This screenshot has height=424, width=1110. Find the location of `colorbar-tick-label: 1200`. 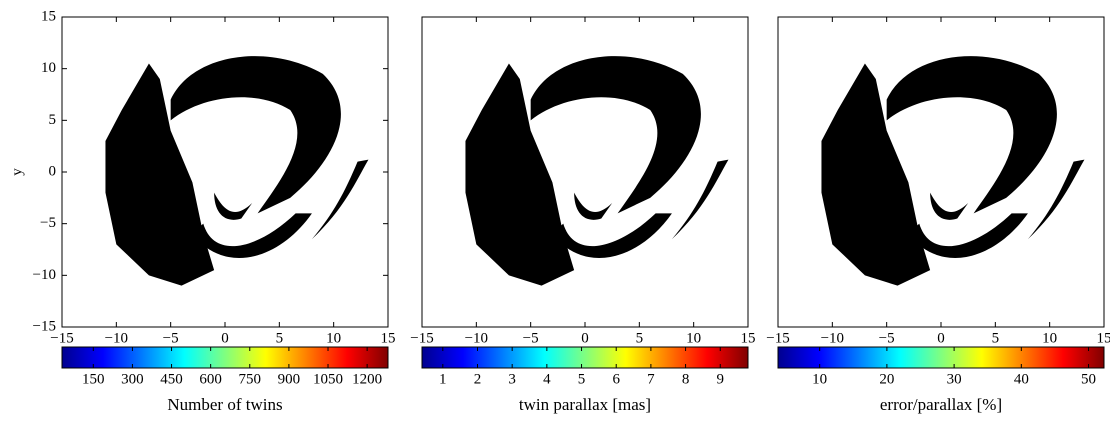

colorbar-tick-label: 1200 is located at coordinates (367, 379).